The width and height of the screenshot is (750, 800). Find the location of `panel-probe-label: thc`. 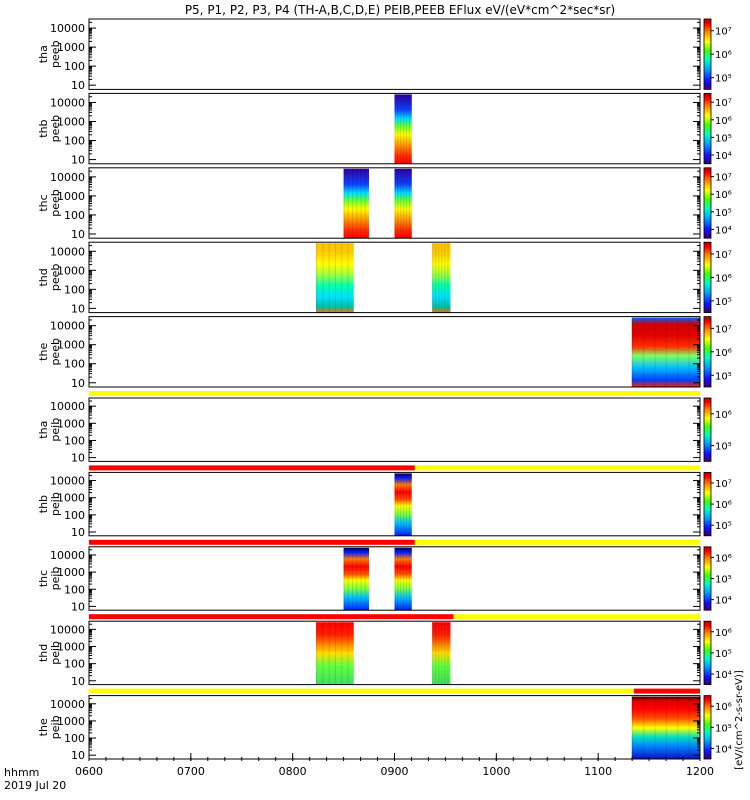

panel-probe-label: thc is located at coordinates (43, 202).